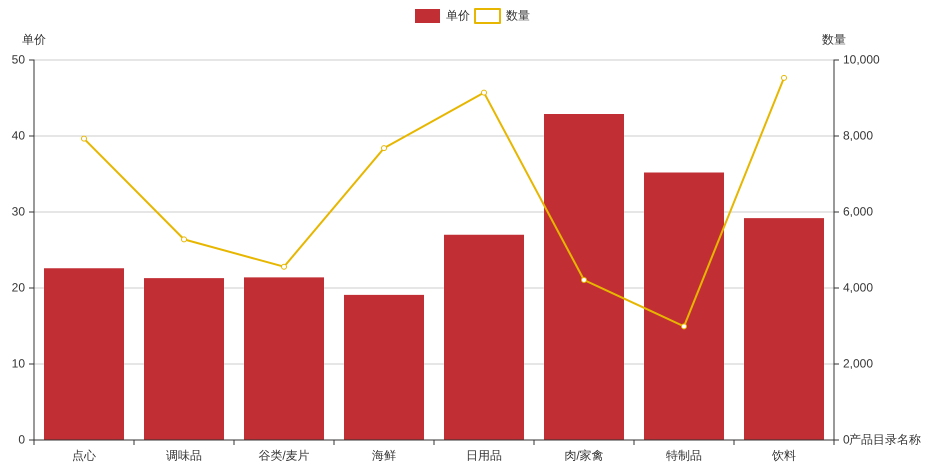 The image size is (945, 470). Describe the element at coordinates (858, 363) in the screenshot. I see `y2-tick-label: 2,000` at that location.